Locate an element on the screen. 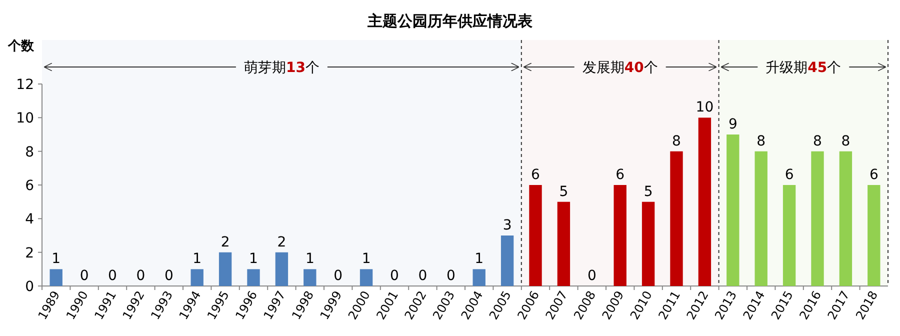 The height and width of the screenshot is (336, 900). y-axis-title: 个数 is located at coordinates (21, 46).